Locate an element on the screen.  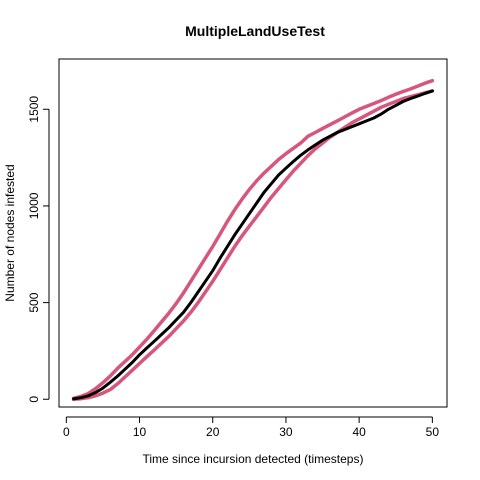
x-tick-label-4: 40 is located at coordinates (359, 432).